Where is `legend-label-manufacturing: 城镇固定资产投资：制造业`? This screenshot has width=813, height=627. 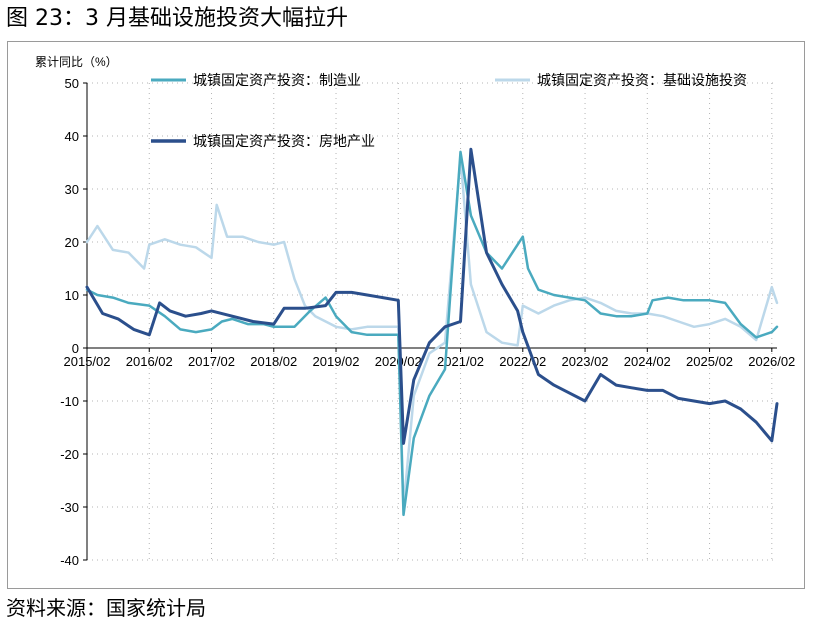 legend-label-manufacturing: 城镇固定资产投资：制造业 is located at coordinates (277, 80).